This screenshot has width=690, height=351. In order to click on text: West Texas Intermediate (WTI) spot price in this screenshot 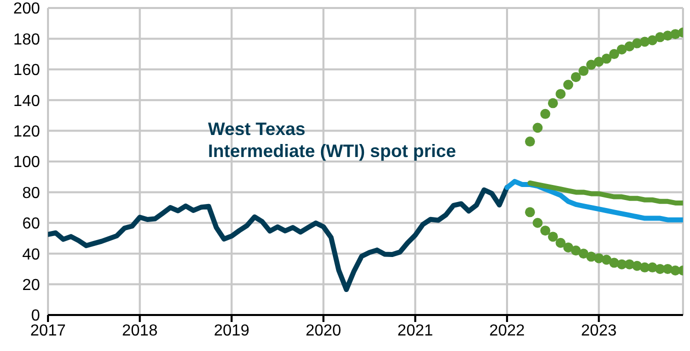, I will do `click(332, 140)`.